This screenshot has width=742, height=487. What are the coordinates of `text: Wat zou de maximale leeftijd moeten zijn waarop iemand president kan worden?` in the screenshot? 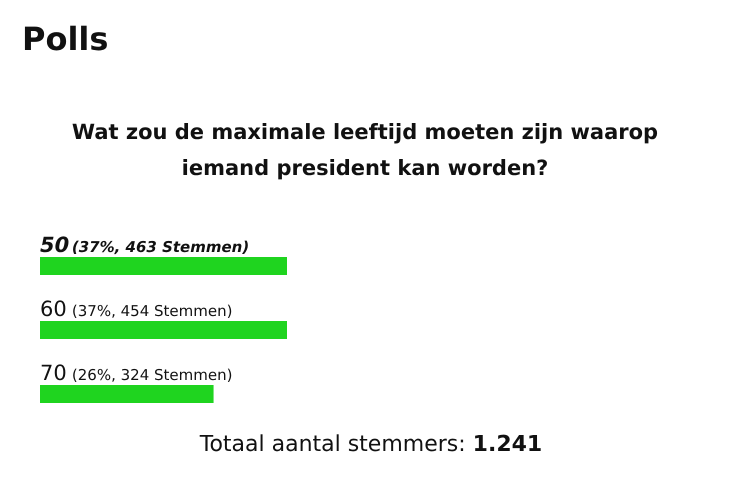 It's located at (365, 150).